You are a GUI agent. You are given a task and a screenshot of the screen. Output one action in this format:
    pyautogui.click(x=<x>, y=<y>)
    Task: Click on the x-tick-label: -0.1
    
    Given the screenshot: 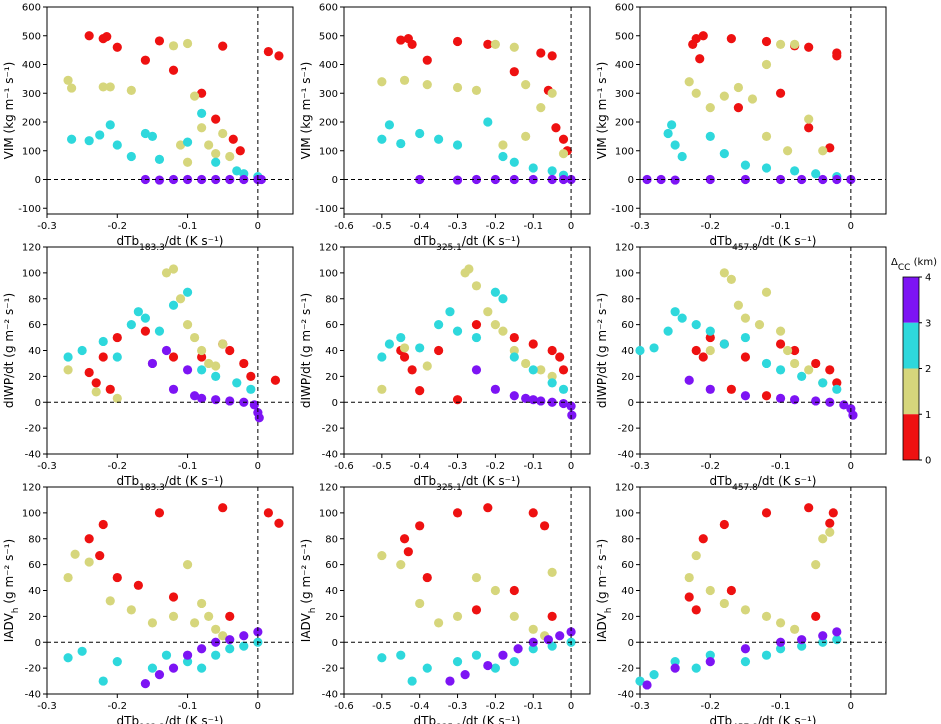 What is the action you would take?
    pyautogui.click(x=781, y=226)
    